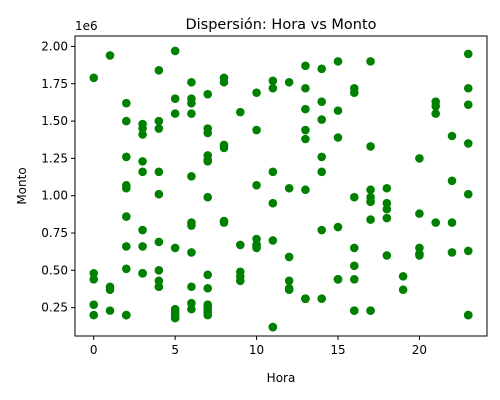  Describe the element at coordinates (54, 158) in the screenshot. I see `y-tick-label: 1.25` at that location.